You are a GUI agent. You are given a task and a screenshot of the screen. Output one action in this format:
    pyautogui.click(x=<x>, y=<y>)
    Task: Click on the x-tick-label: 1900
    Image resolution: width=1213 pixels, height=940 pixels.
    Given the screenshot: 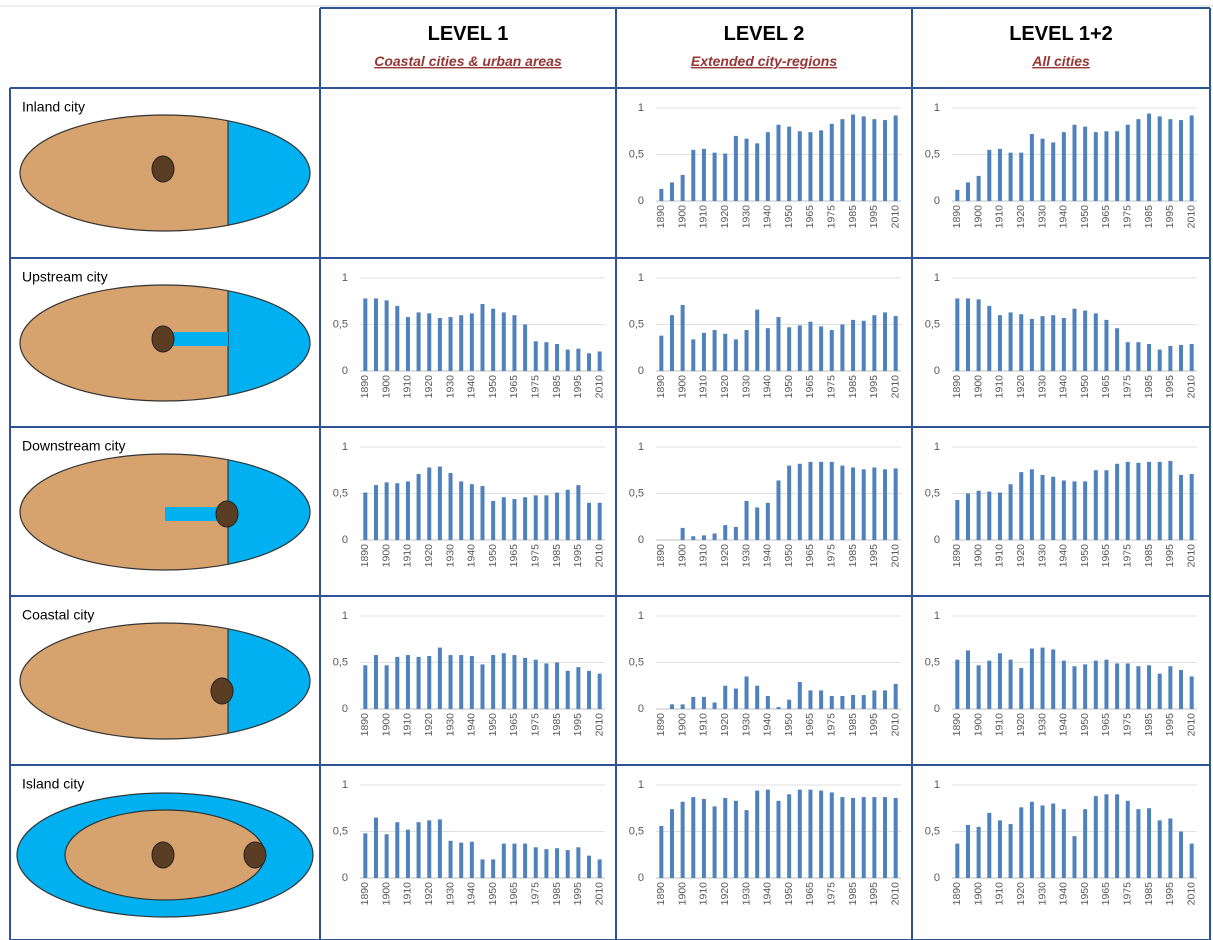 What is the action you would take?
    pyautogui.click(x=682, y=725)
    